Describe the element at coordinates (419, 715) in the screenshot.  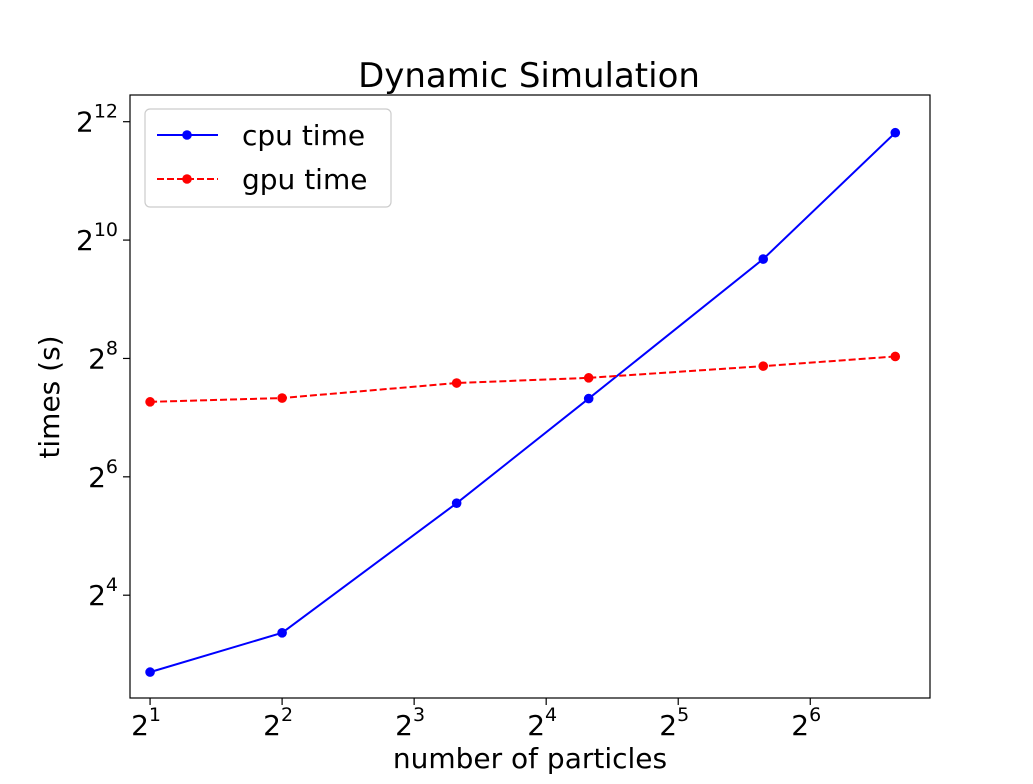
I see `x-tick-exponent: 3` at that location.